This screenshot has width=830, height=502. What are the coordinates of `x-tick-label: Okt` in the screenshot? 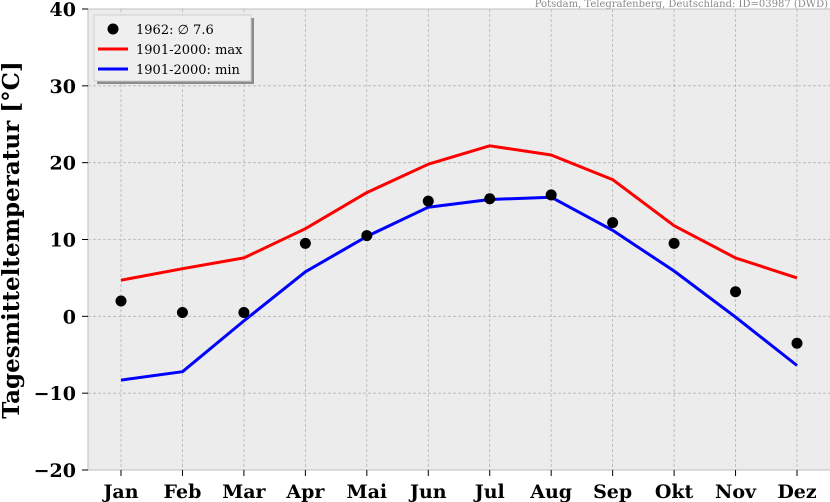 It's located at (674, 491).